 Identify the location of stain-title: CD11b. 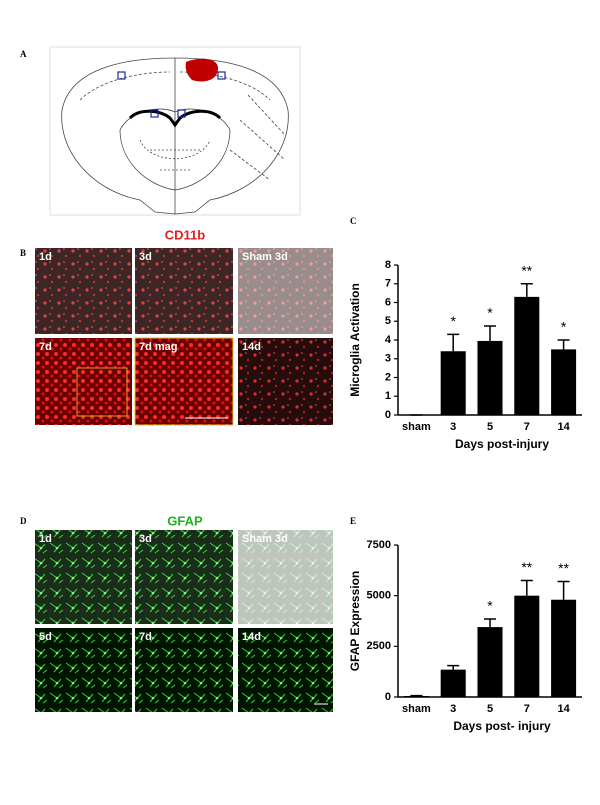
(185, 234).